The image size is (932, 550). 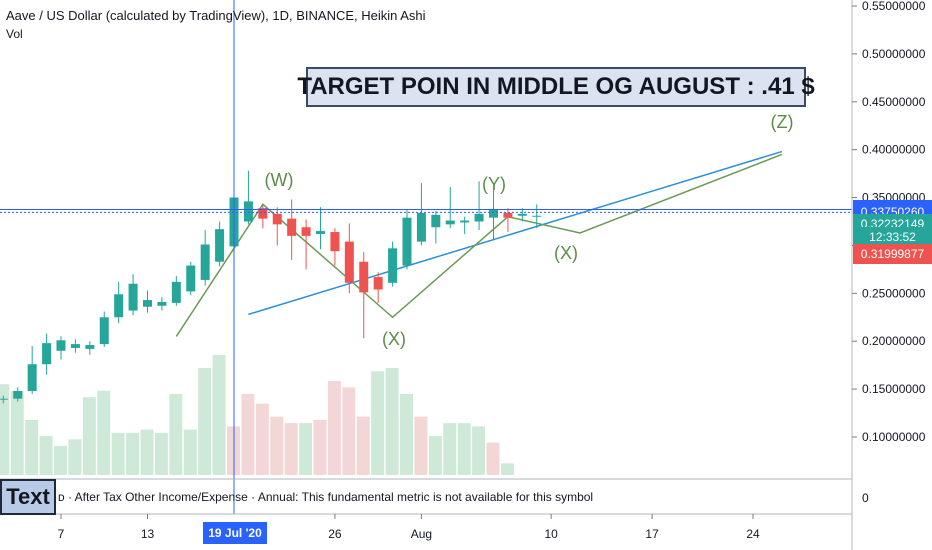 What do you see at coordinates (494, 184) in the screenshot?
I see `wave-label: (Y)` at bounding box center [494, 184].